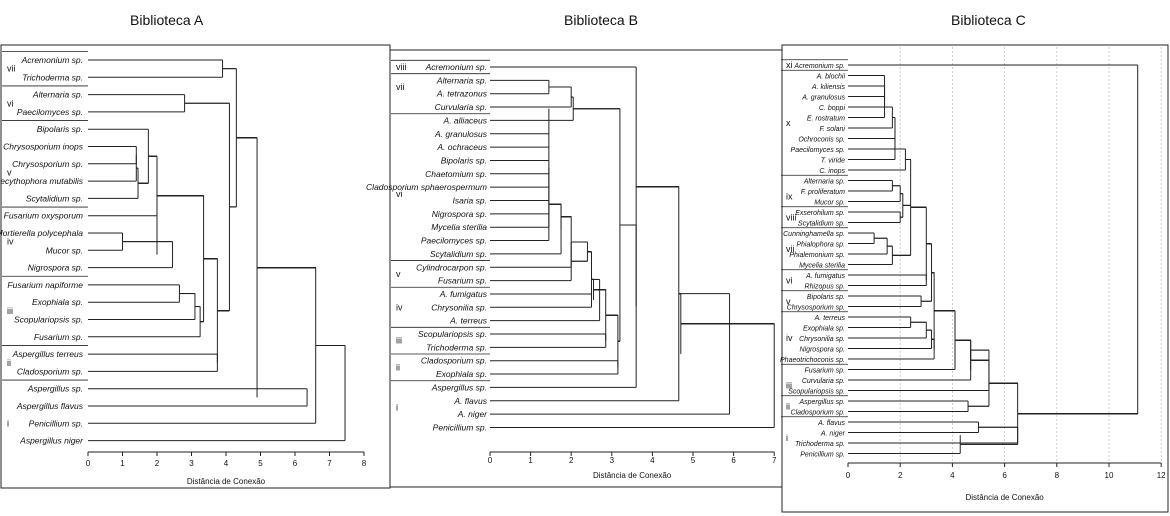  Describe the element at coordinates (823, 98) in the screenshot. I see `leaf-label-c: A. granulosus` at that location.